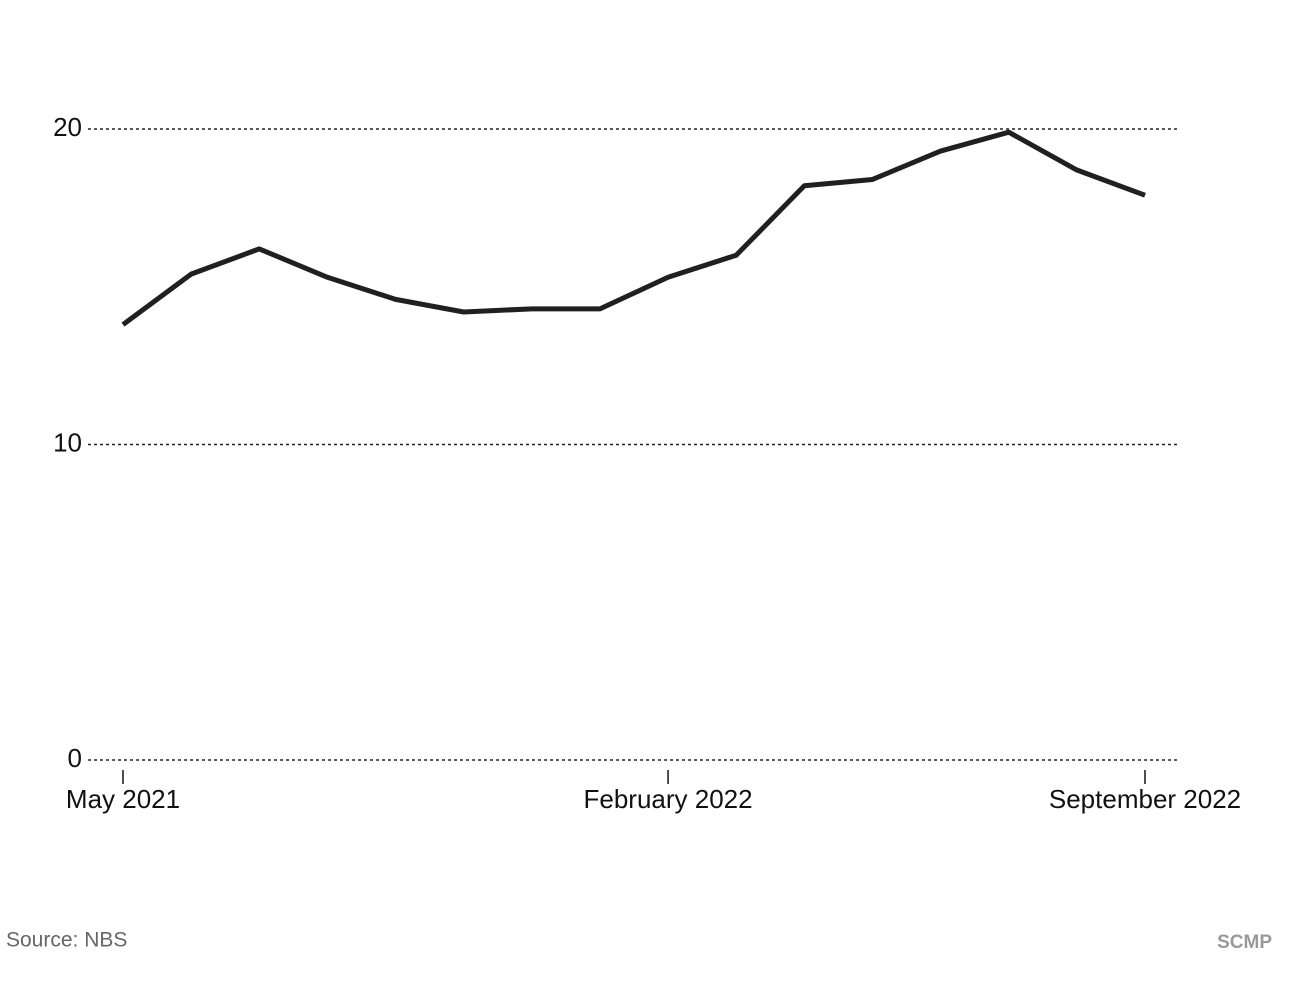  What do you see at coordinates (123, 799) in the screenshot?
I see `x-tick-label: May 2021` at bounding box center [123, 799].